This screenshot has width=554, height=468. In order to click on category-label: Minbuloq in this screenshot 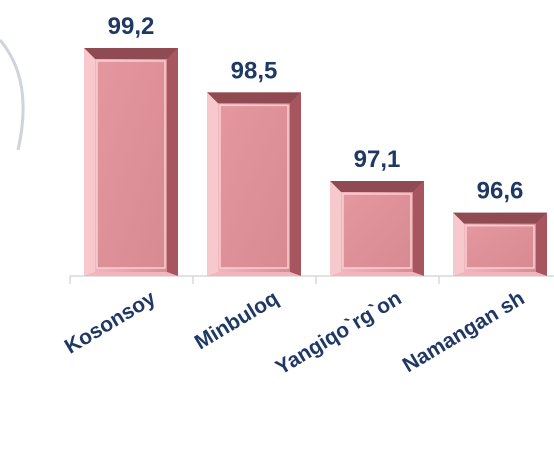, I will do `click(237, 321)`.